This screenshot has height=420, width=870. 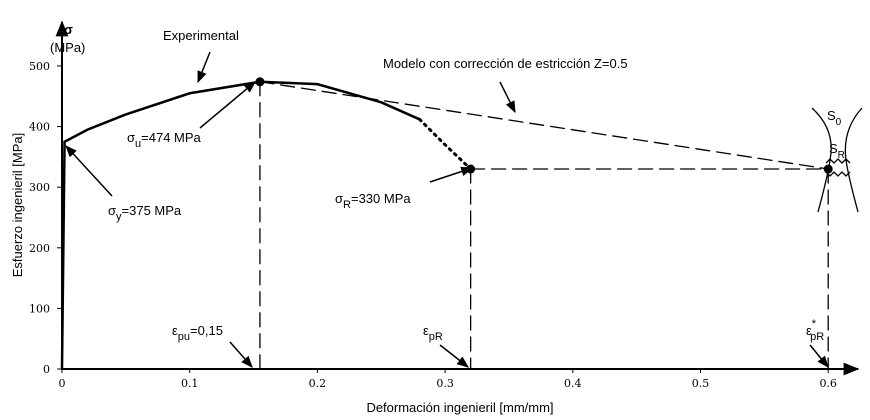 I want to click on annotation: Experimental, so click(x=201, y=35).